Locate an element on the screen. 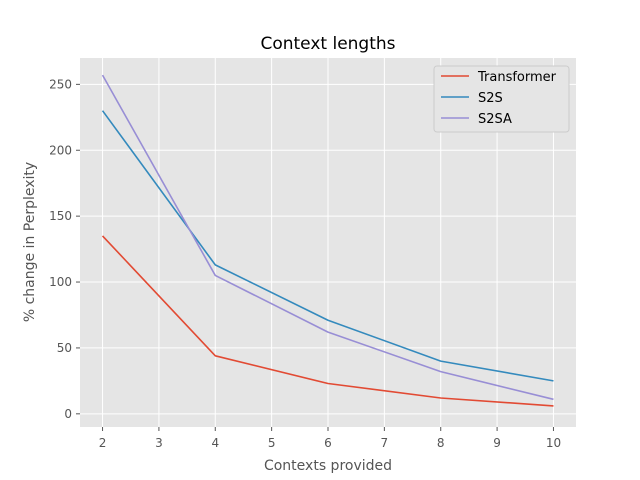  x-axis-label: Contexts provided is located at coordinates (328, 466).